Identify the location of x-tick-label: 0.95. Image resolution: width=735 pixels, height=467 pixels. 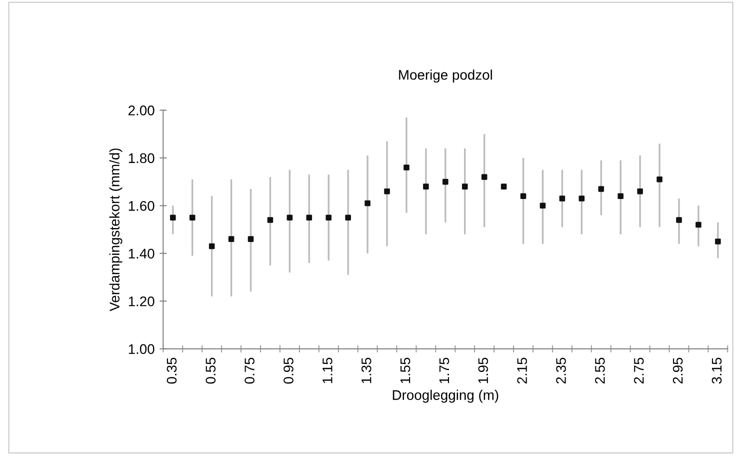
(289, 371).